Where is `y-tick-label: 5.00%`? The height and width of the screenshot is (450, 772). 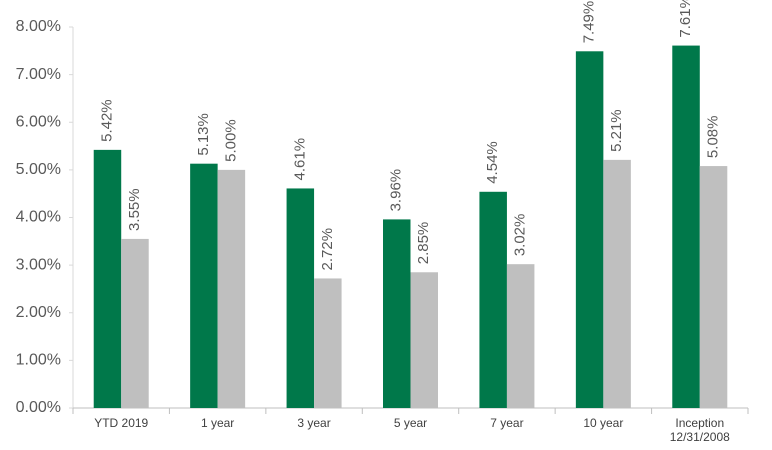
y-tick-label: 5.00% is located at coordinates (38, 169).